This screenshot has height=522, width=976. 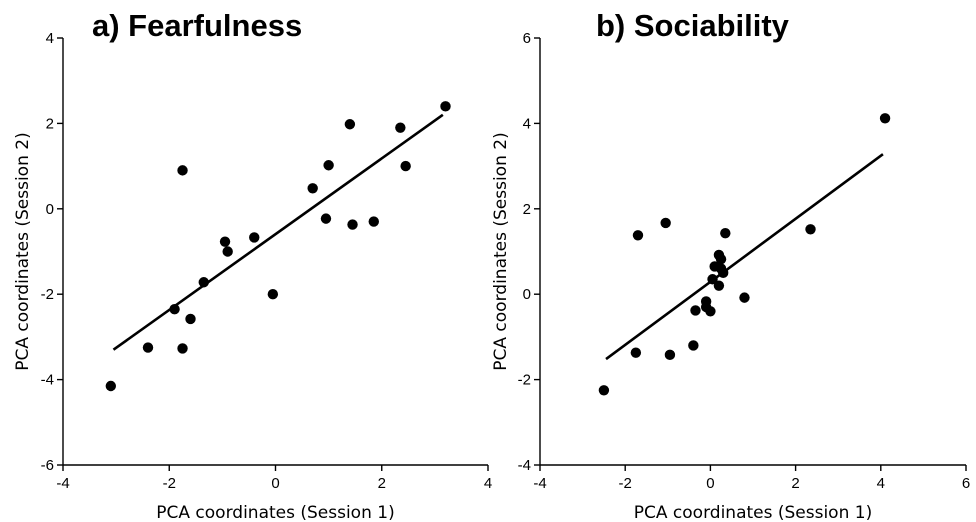 I want to click on regression-line, so click(x=744, y=257).